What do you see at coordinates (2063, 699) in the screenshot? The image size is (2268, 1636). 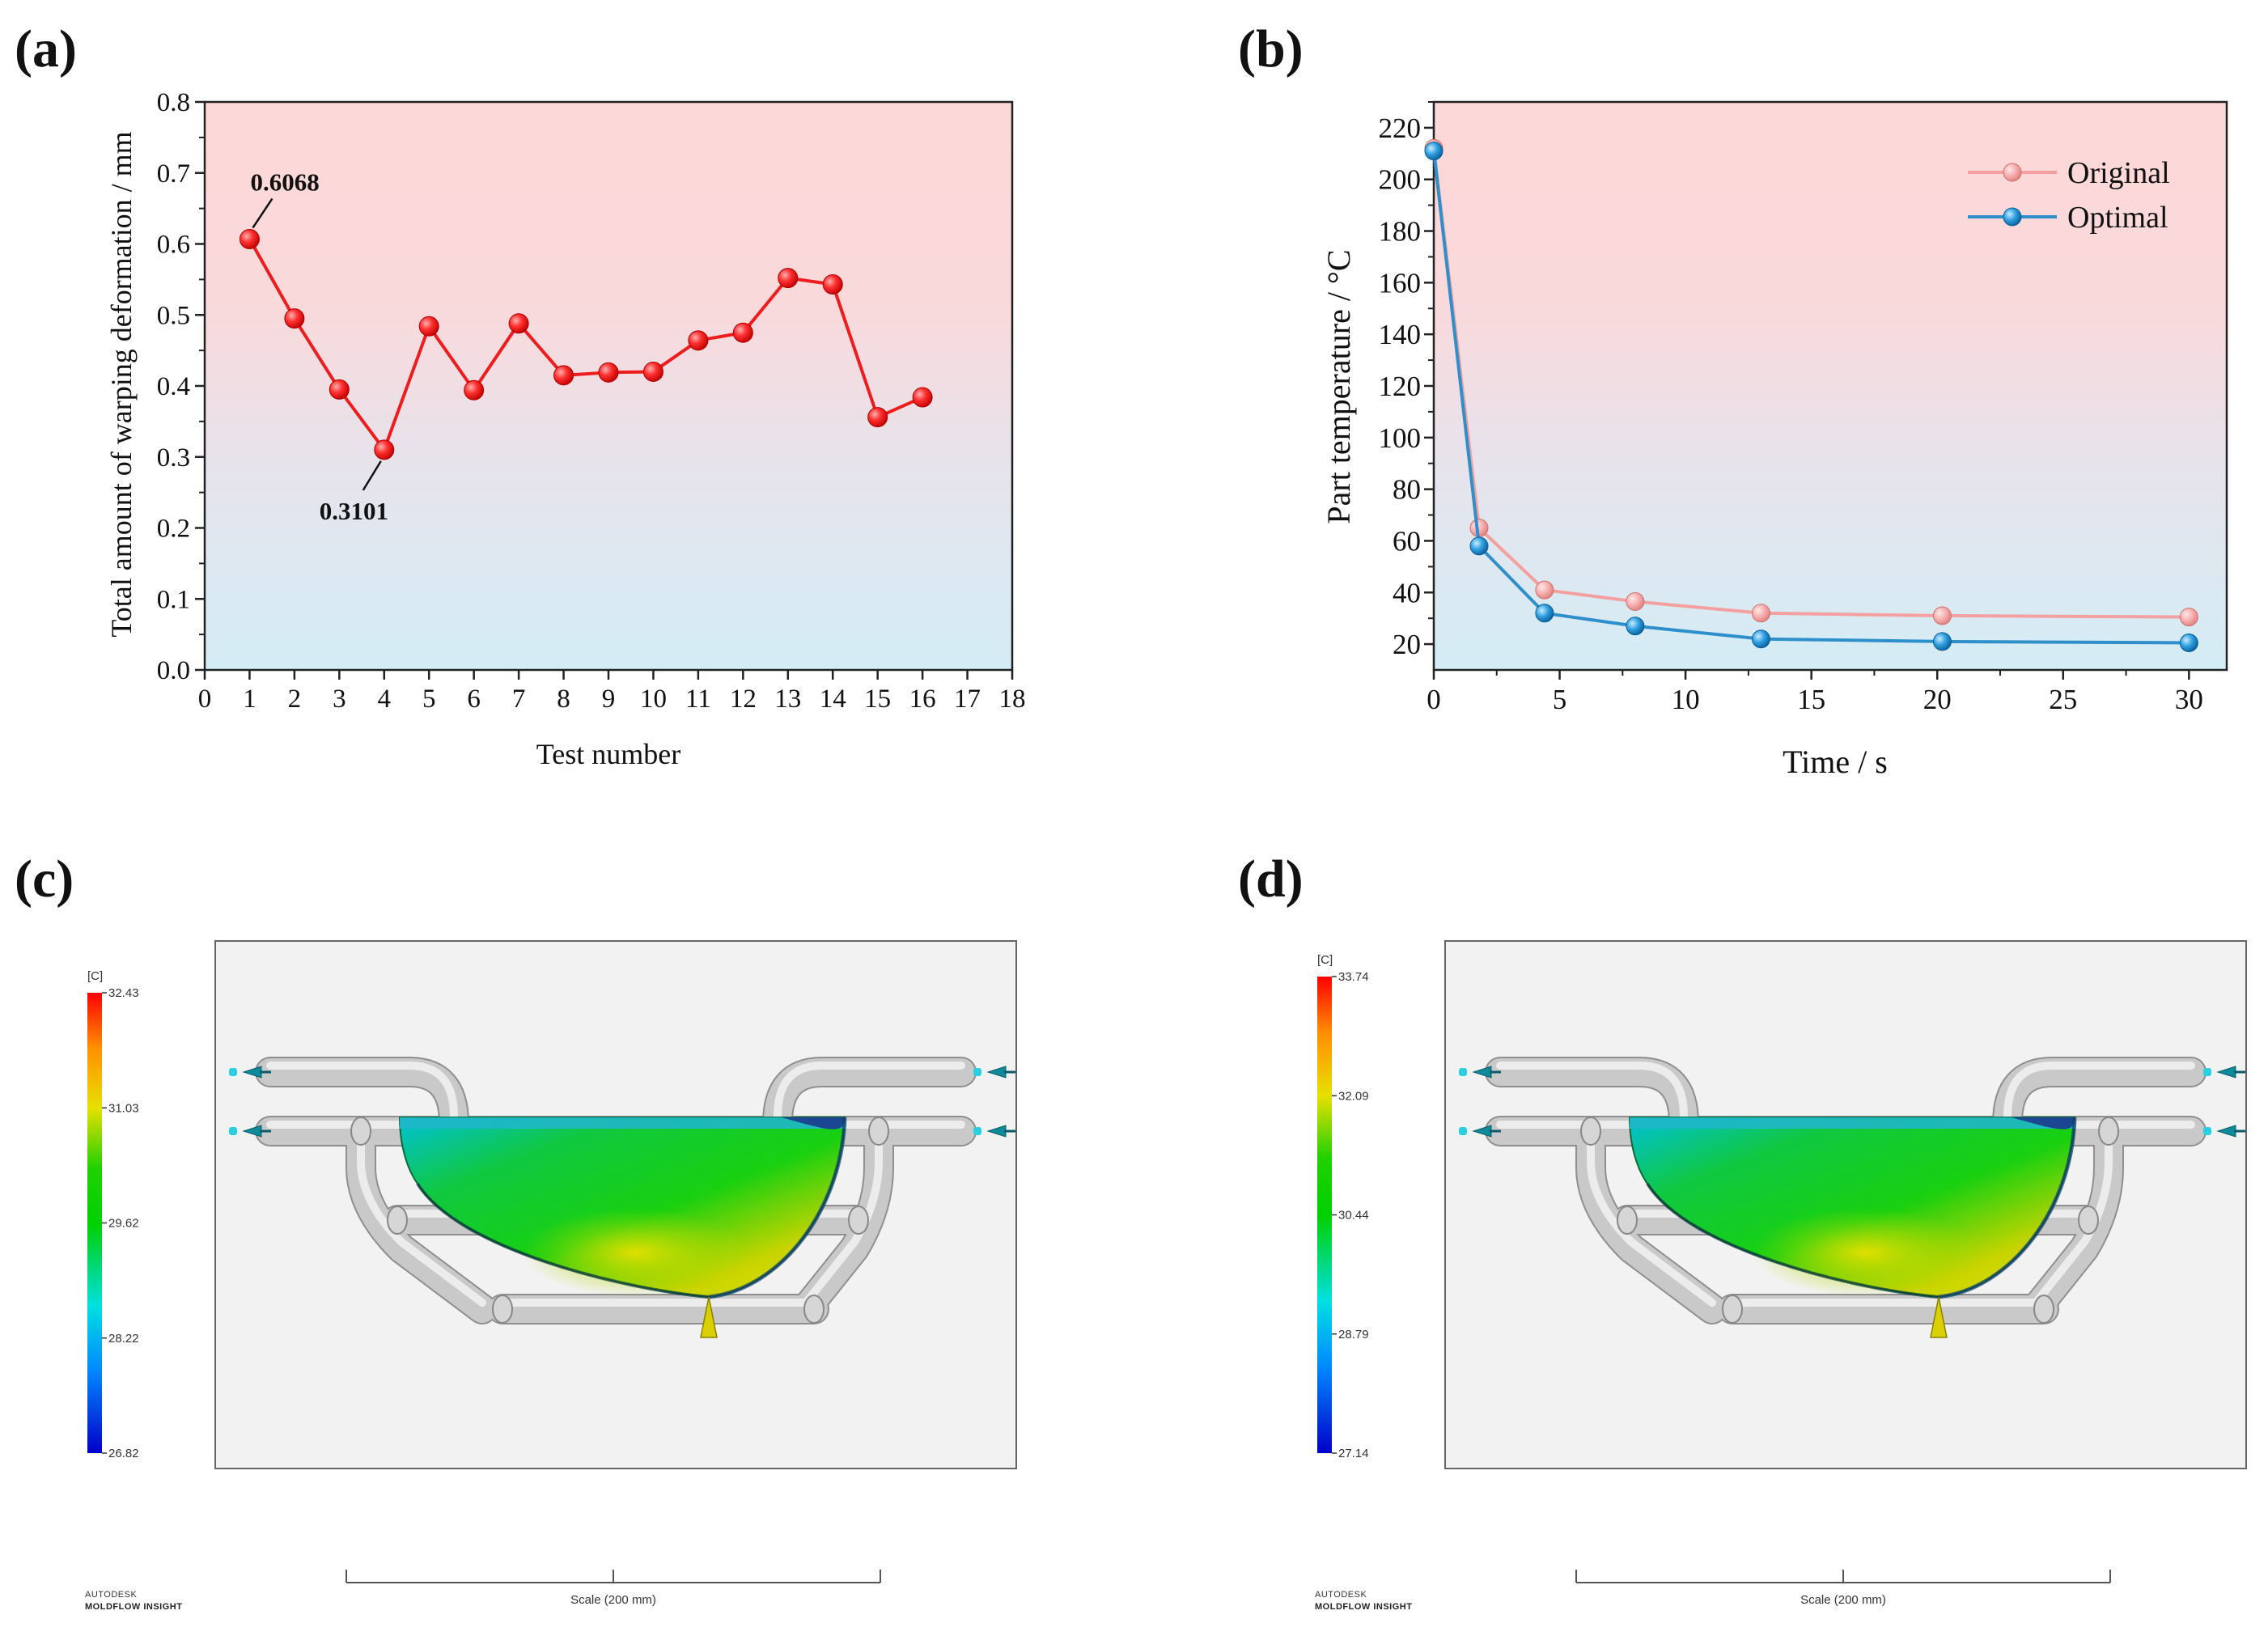 I see `x-tick-label: 25` at bounding box center [2063, 699].